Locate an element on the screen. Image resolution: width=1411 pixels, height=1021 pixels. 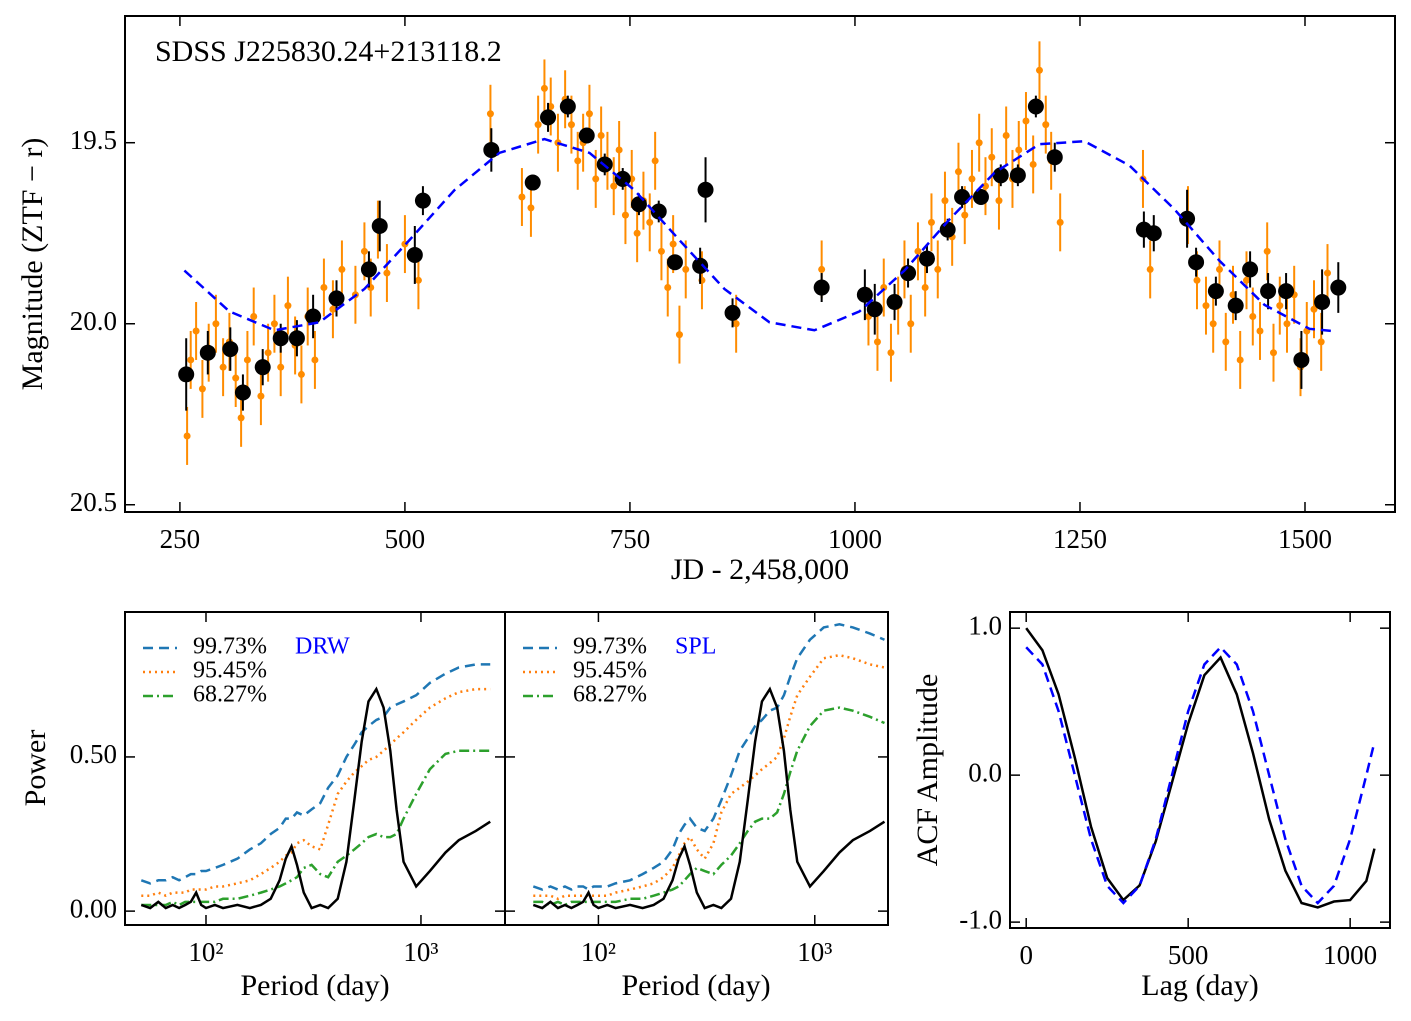
x-tick-label: 1250 is located at coordinates (1080, 539).